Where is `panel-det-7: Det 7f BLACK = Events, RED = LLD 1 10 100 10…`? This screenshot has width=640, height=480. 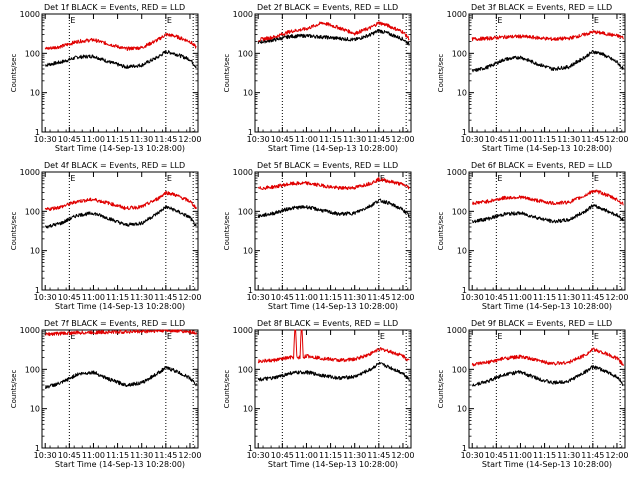
panel-det-7: Det 7f BLACK = Events, RED = LLD 1 10 100 10… is located at coordinates (105, 394).